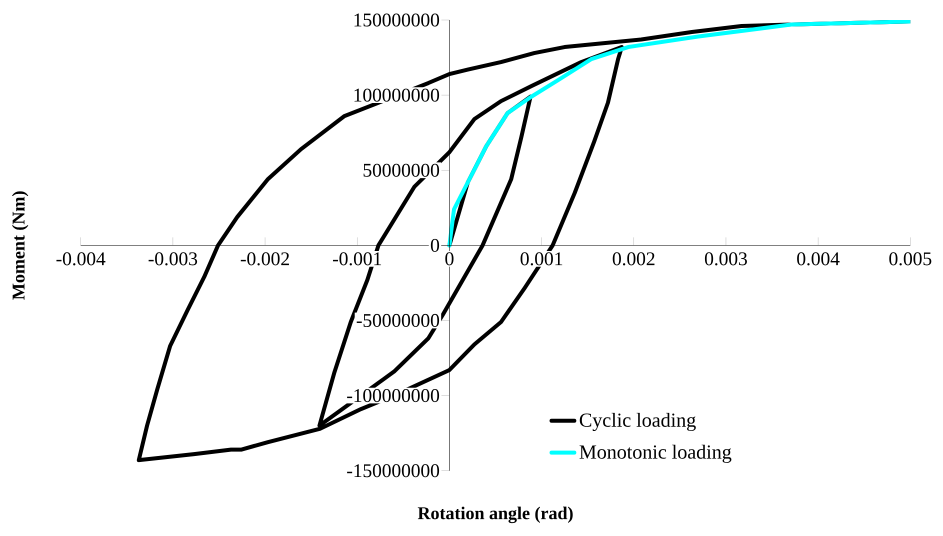  I want to click on y-tick-label: 100000000, so click(397, 95).